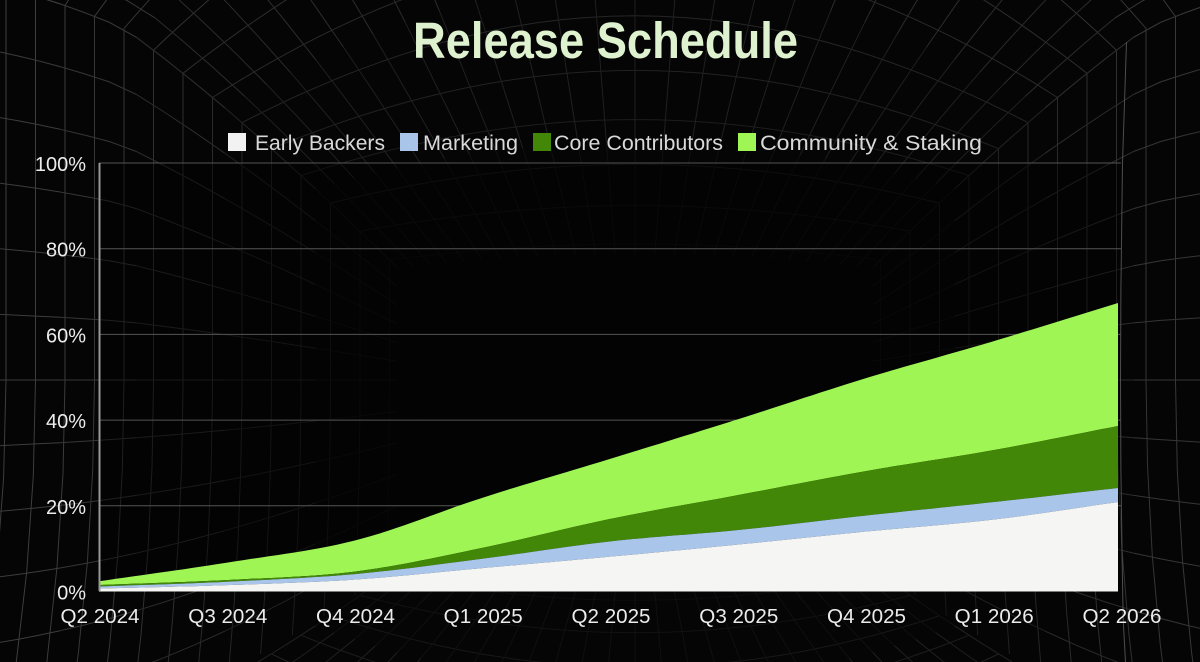 This screenshot has width=1200, height=662. Describe the element at coordinates (738, 617) in the screenshot. I see `svg-text: Q3 2025` at that location.